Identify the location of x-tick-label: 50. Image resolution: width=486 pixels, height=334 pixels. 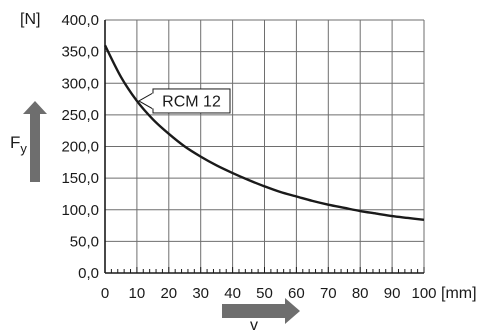
(264, 293).